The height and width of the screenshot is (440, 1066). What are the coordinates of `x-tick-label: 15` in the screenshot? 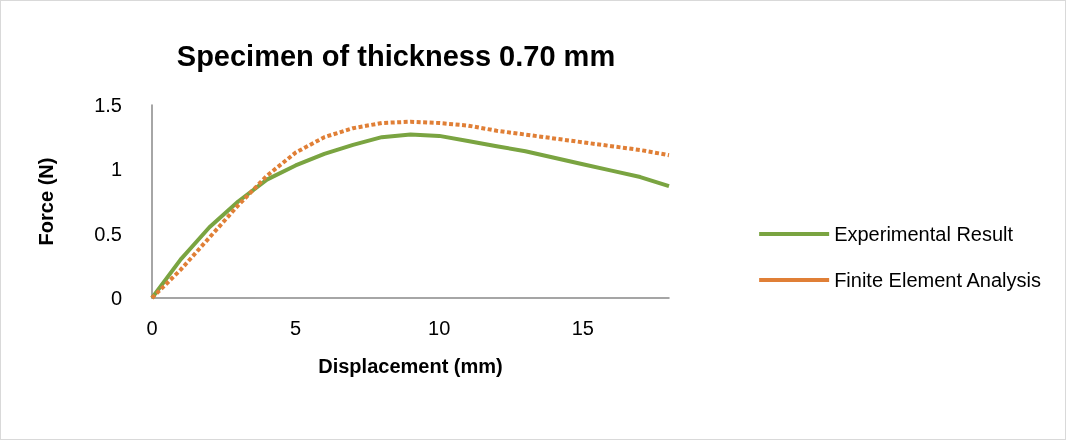 It's located at (582, 328).